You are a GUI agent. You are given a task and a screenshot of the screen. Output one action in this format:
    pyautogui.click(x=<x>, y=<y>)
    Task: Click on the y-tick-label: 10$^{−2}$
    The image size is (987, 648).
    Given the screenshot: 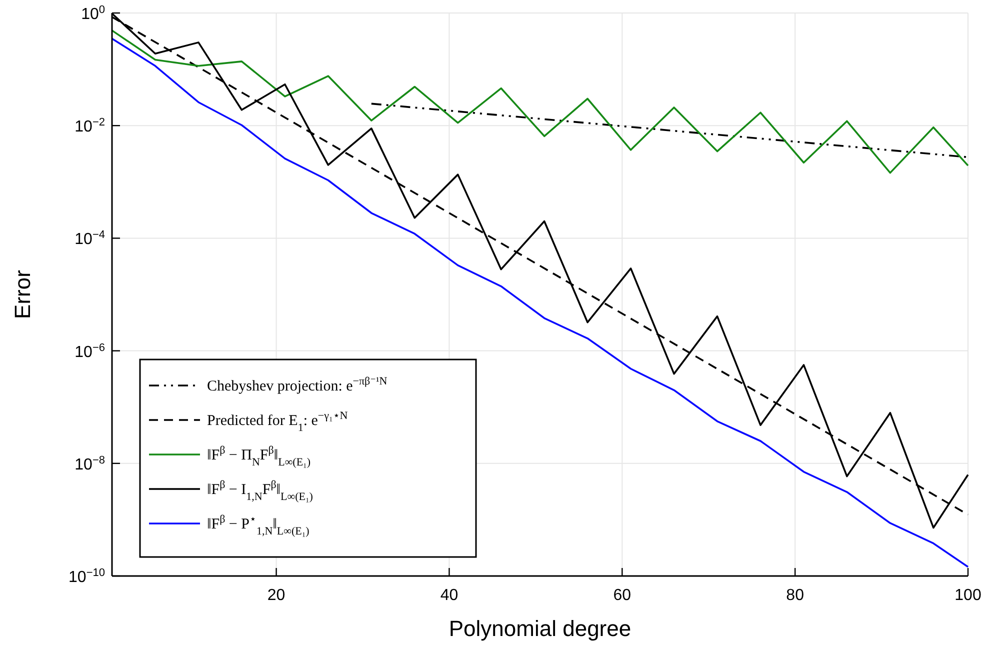 What is the action you would take?
    pyautogui.click(x=89, y=126)
    